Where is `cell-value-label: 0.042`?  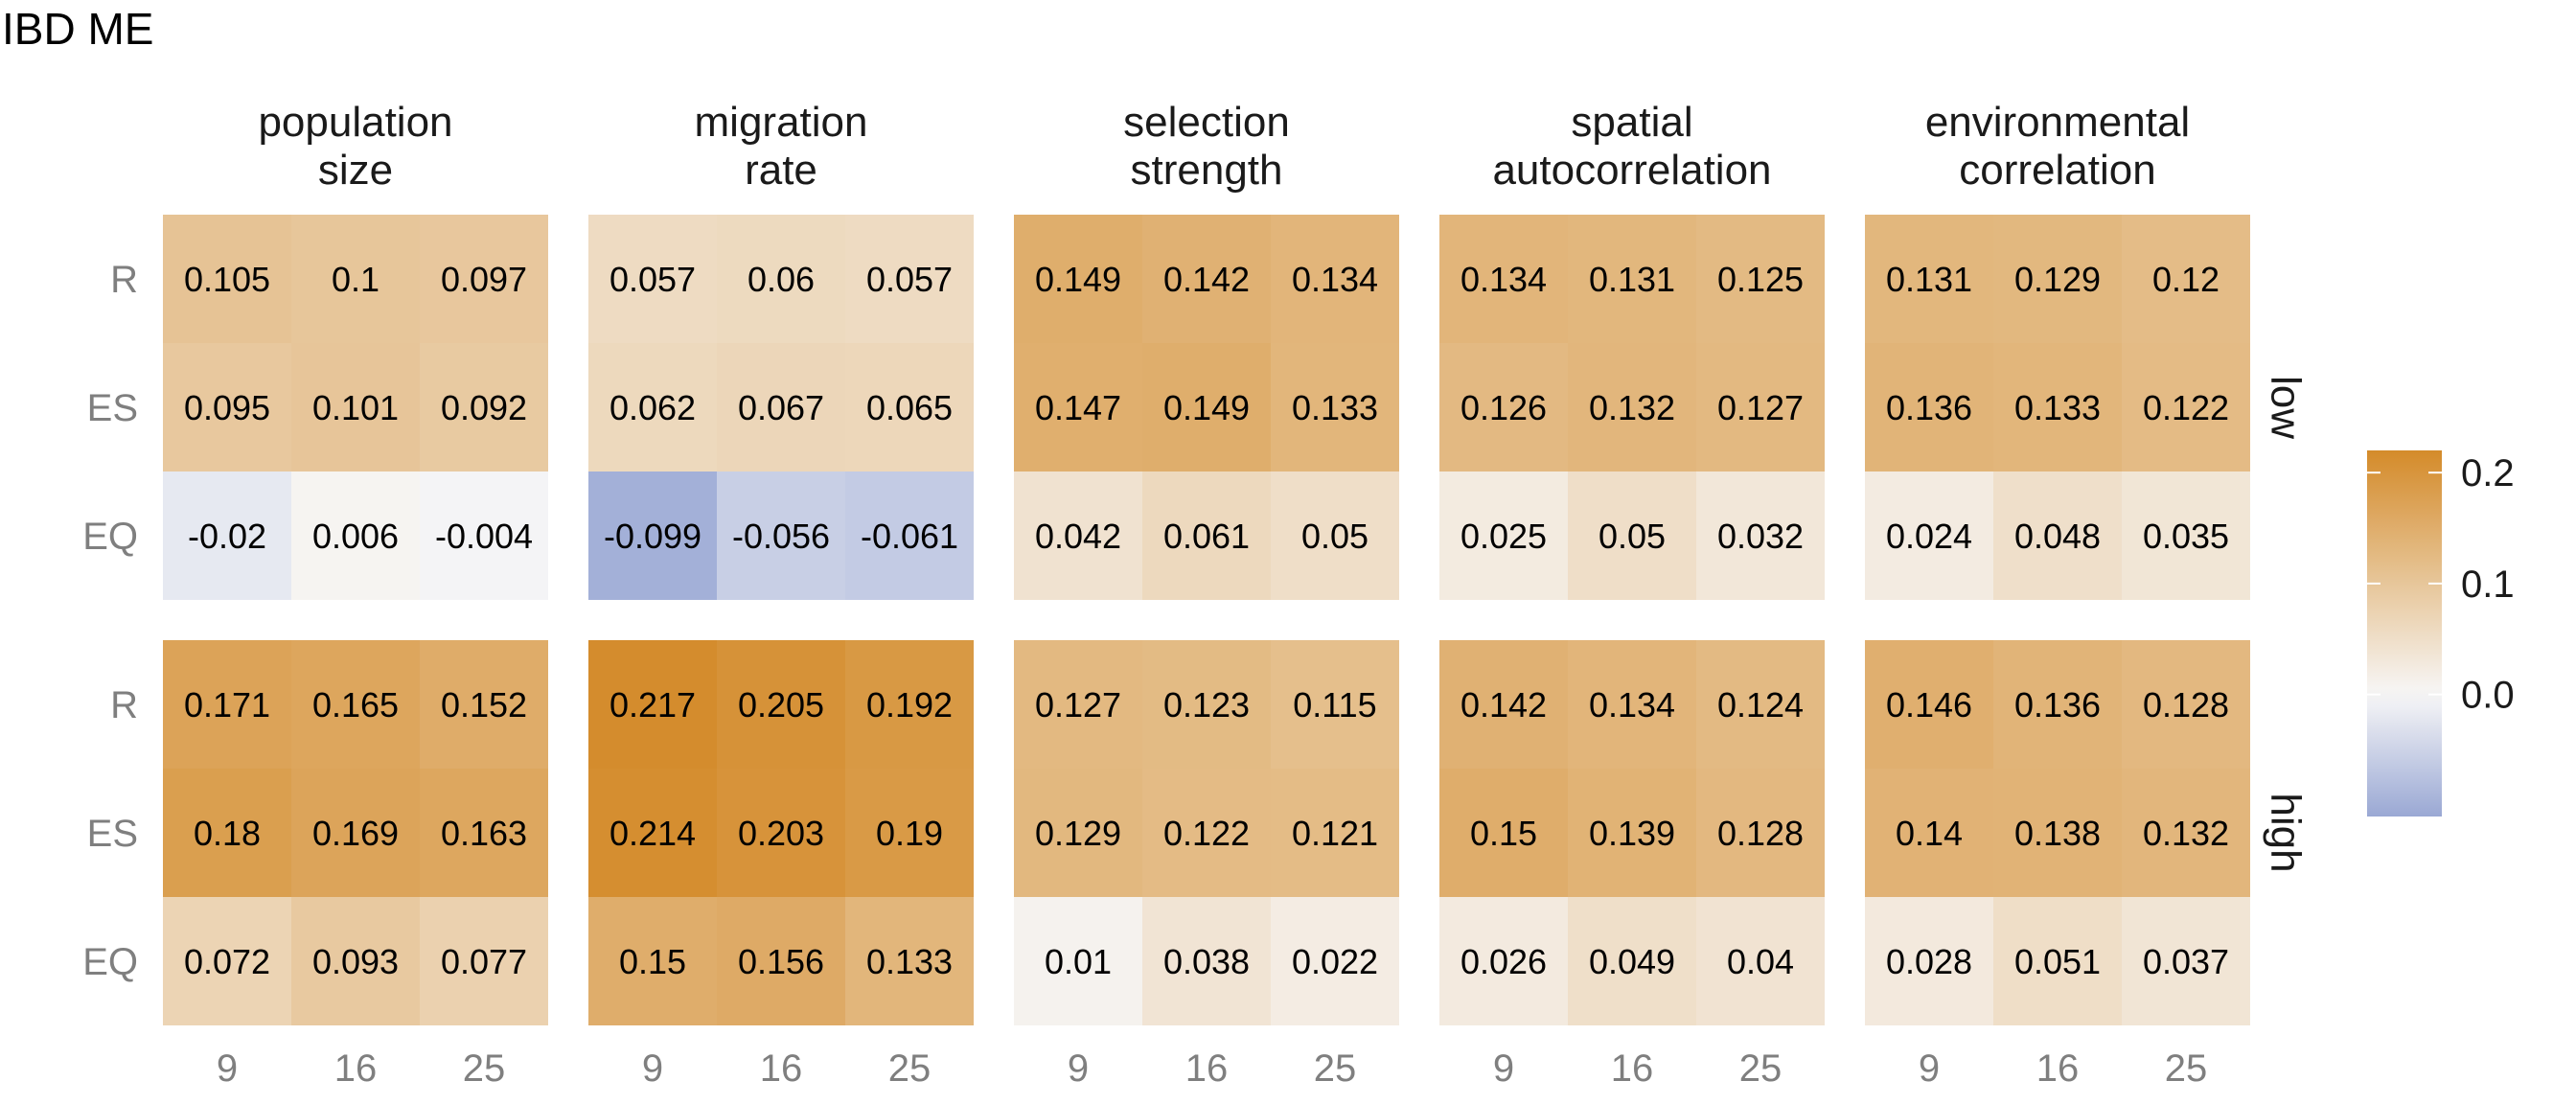
cell-value-label: 0.042 is located at coordinates (1078, 536).